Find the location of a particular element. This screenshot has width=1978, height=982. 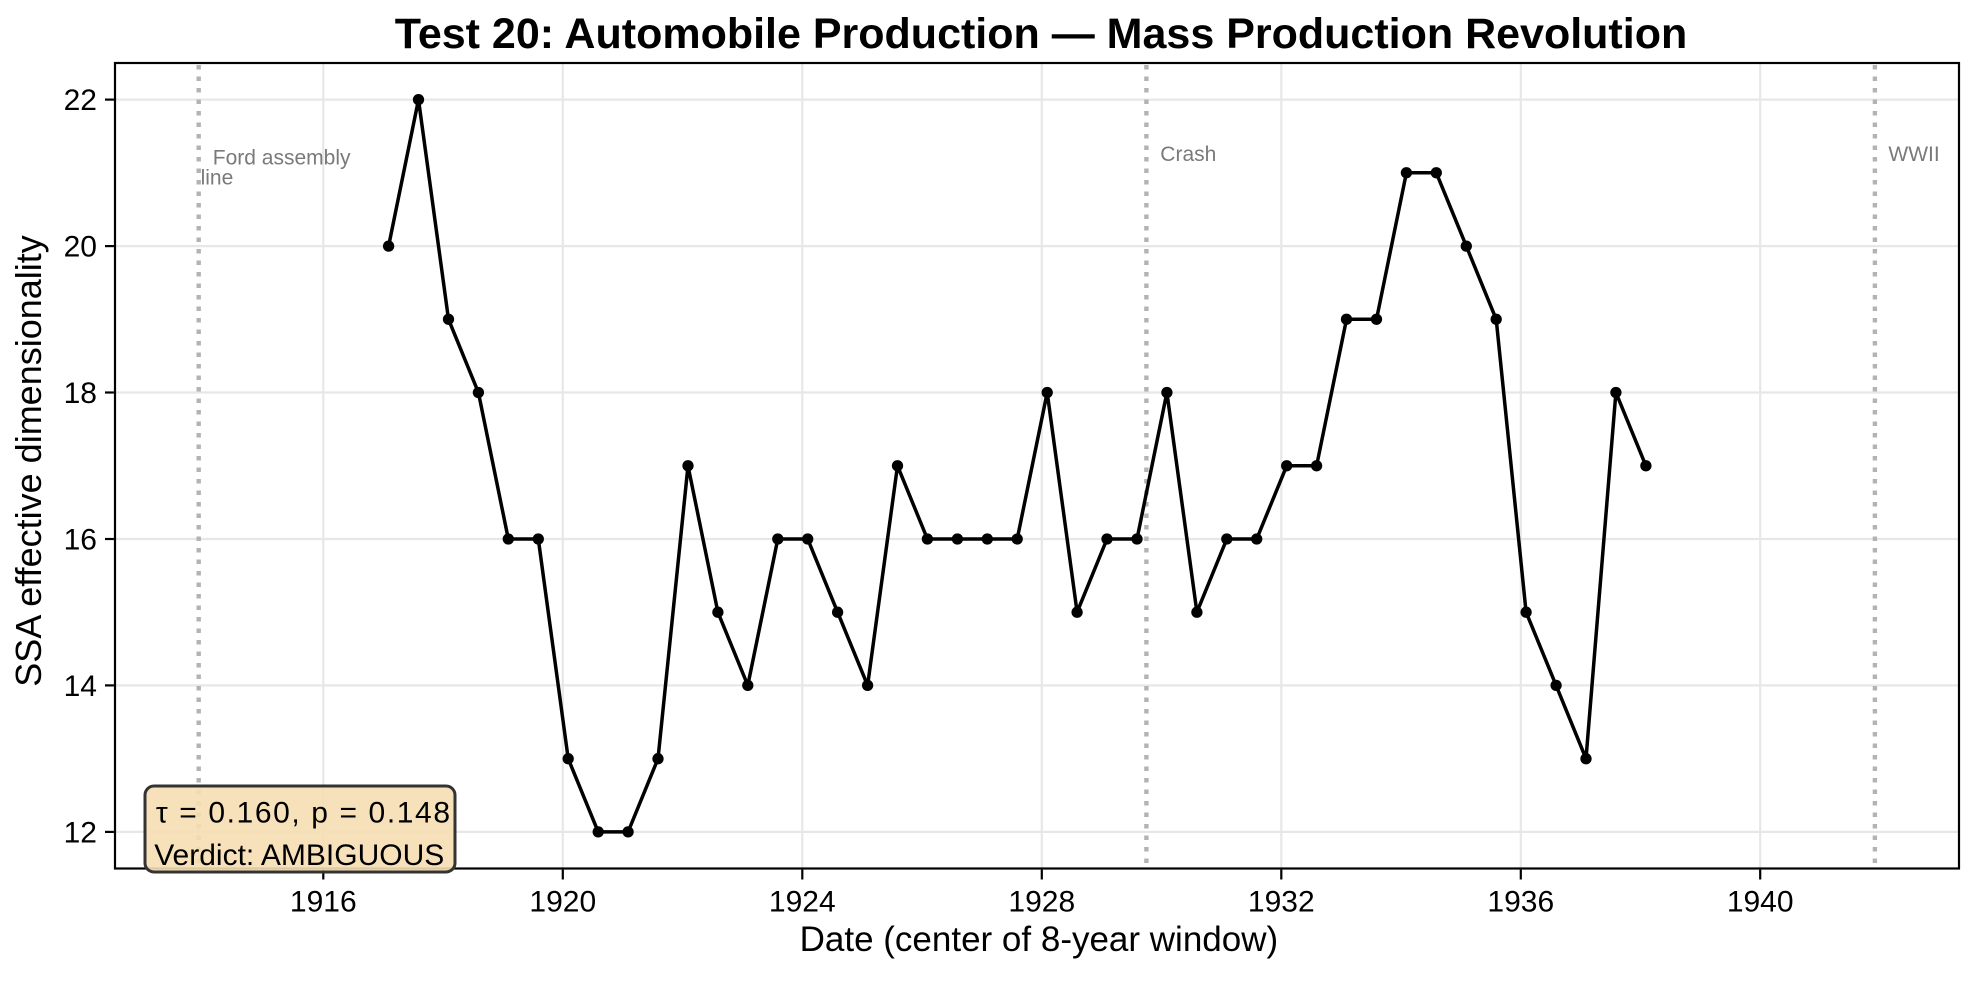

svg-text: SSA effective dimensionality is located at coordinates (28, 461).